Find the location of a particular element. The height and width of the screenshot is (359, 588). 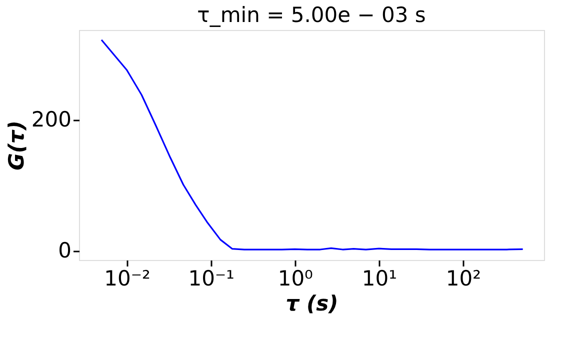

y-tick-label: 0 is located at coordinates (65, 250).